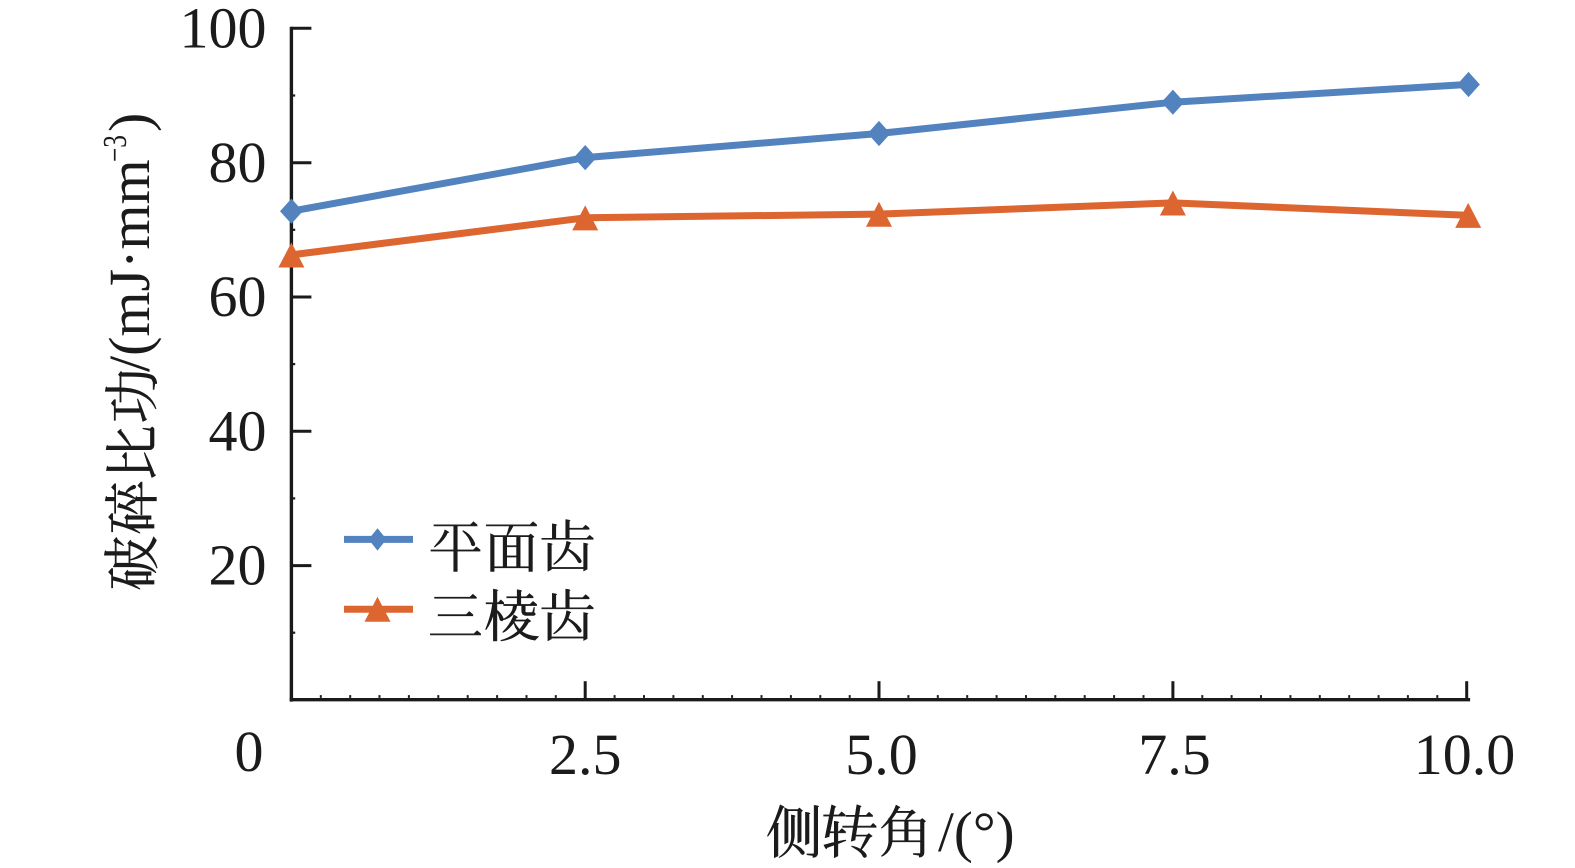 This screenshot has width=1575, height=868. What do you see at coordinates (129, 265) in the screenshot?
I see `svg-text: /(mJ·mm` at bounding box center [129, 265].